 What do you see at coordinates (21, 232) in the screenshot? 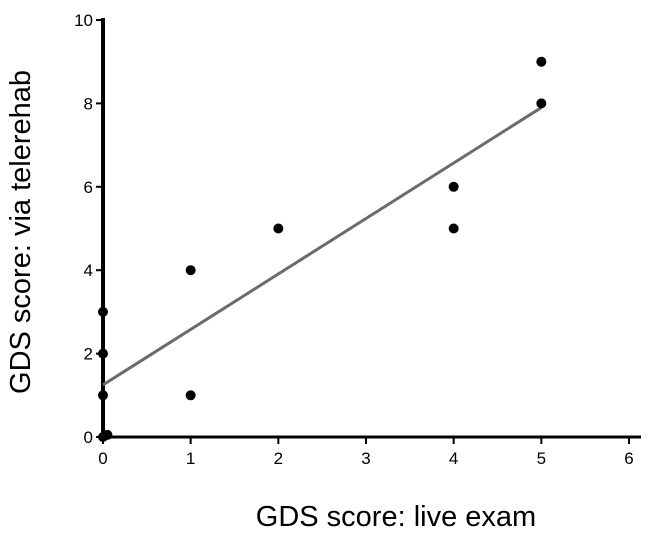
I see `y-axis-title: GDS score: via telerehab` at bounding box center [21, 232].